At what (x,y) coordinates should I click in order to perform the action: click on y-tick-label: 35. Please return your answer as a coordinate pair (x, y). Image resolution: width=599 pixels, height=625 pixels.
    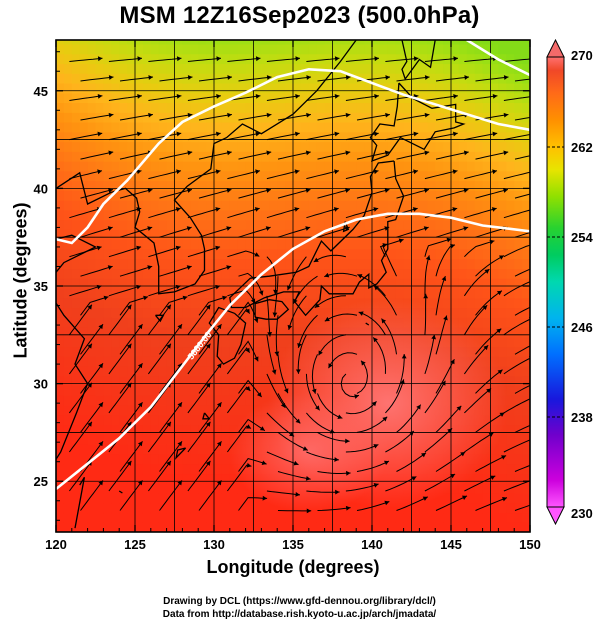
    Looking at the image, I should click on (41, 286).